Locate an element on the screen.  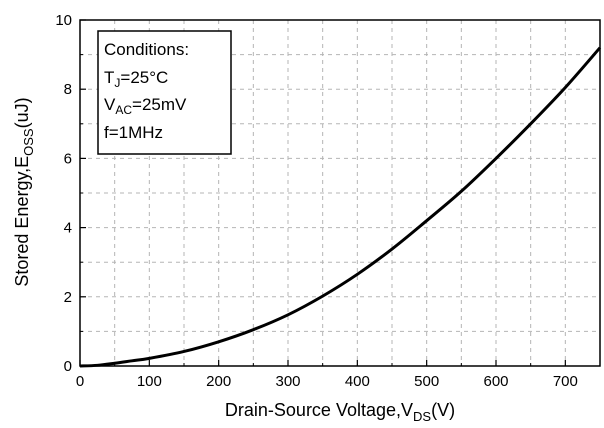
y-tick-label: 8 is located at coordinates (68, 89).